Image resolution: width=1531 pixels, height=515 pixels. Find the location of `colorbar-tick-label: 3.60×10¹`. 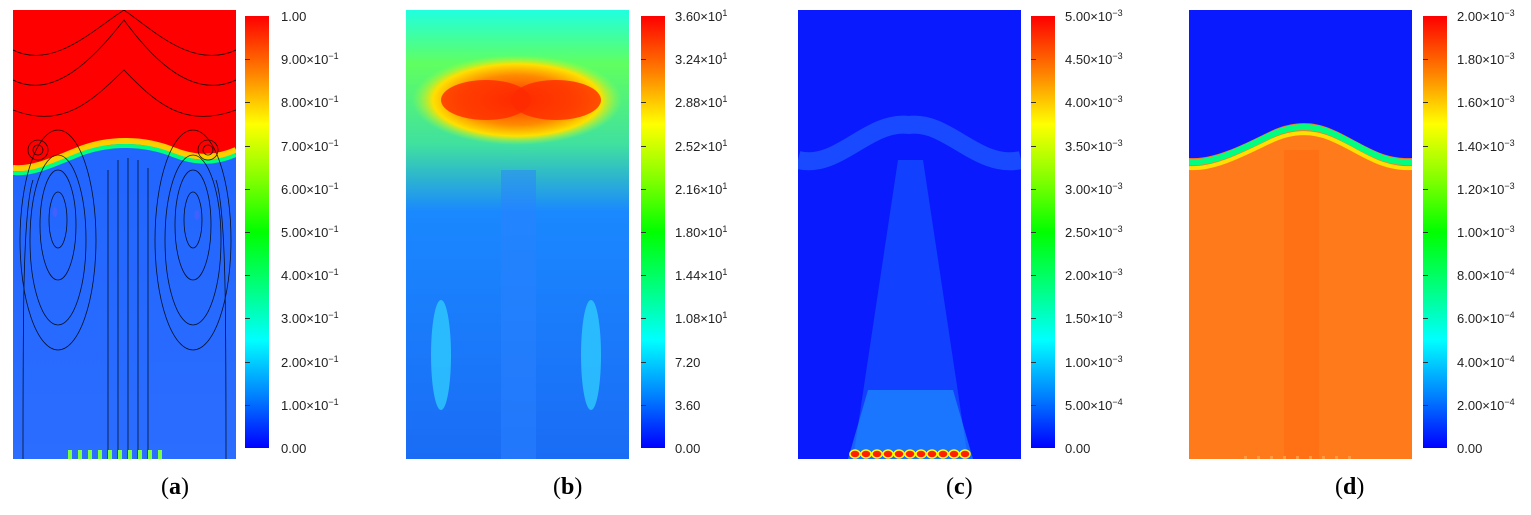

colorbar-tick-label: 3.60×10¹ is located at coordinates (701, 16).